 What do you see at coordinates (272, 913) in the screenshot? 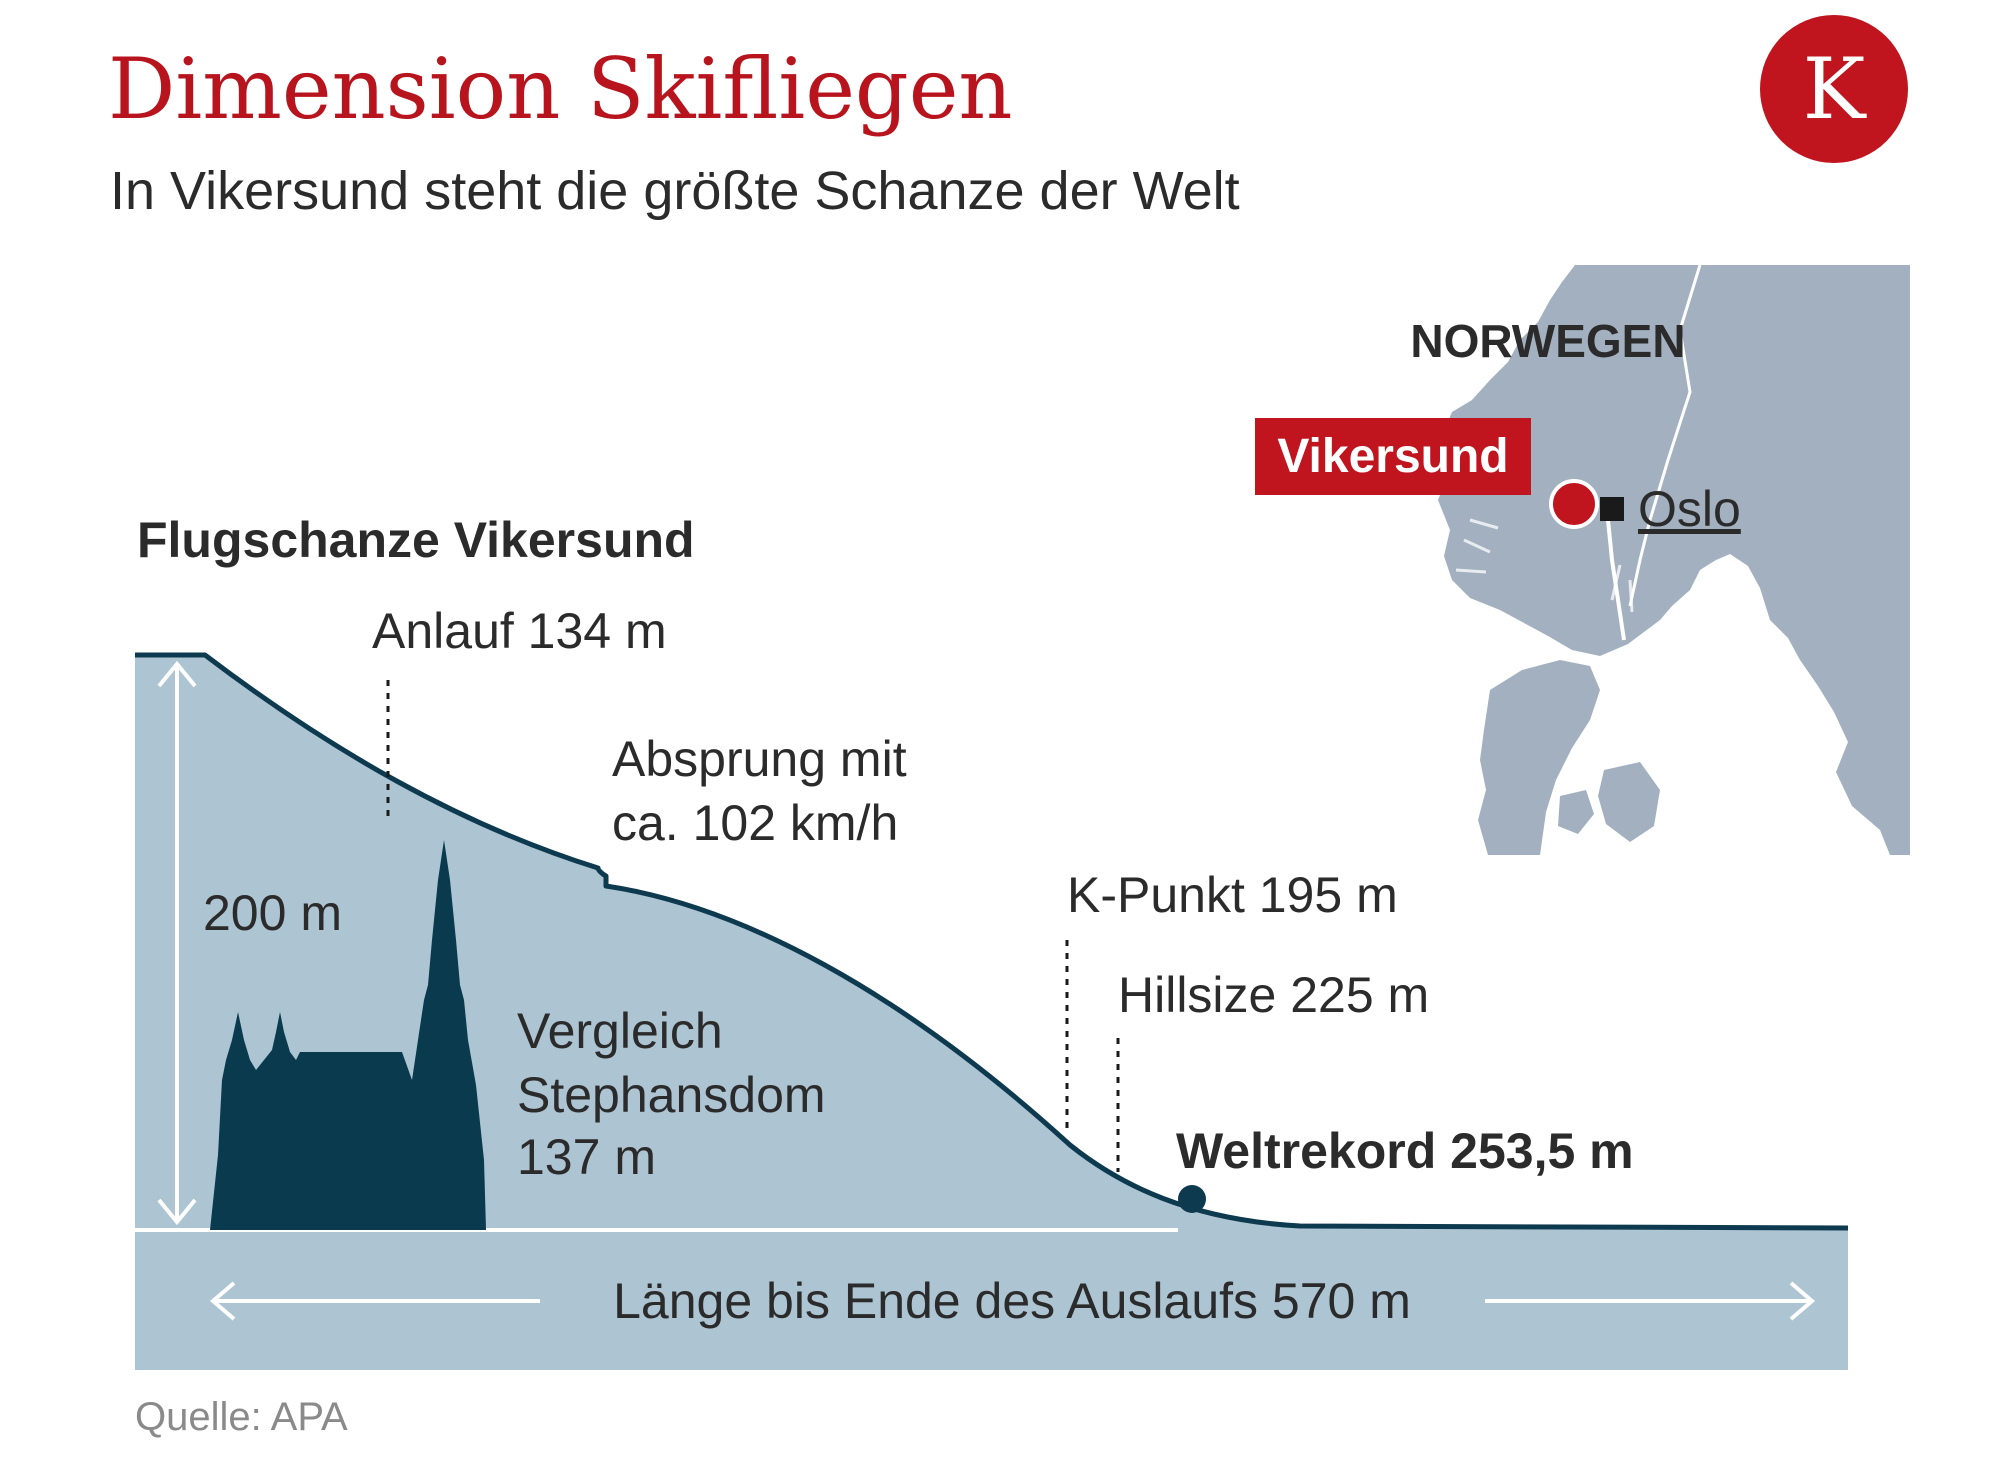
I see `height-label: 200 m` at bounding box center [272, 913].